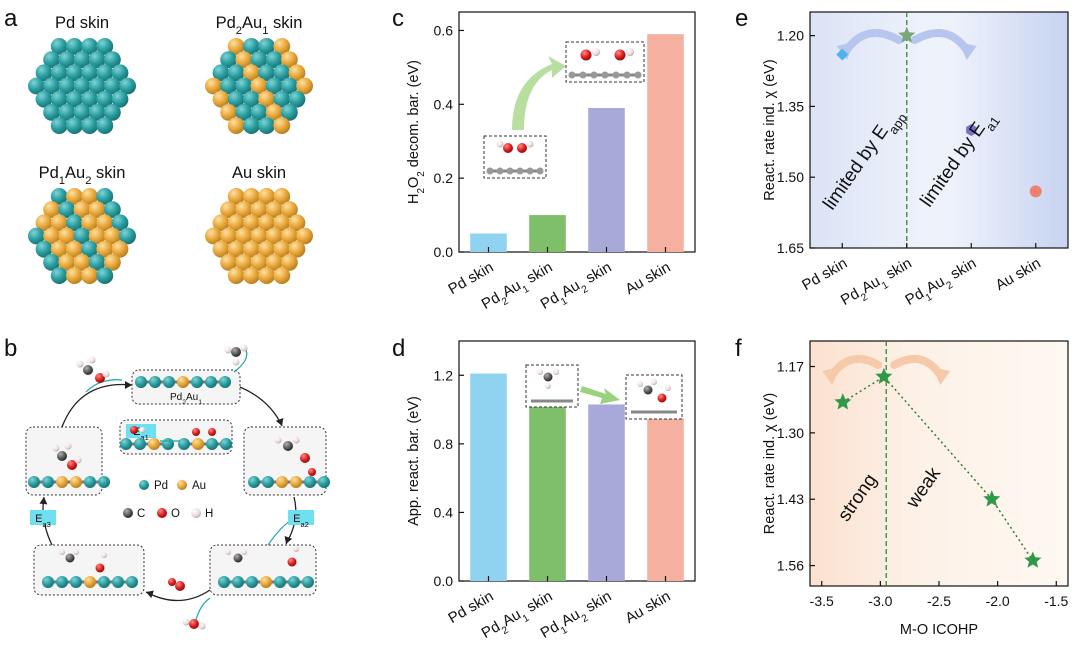  Describe the element at coordinates (203, 609) in the screenshot. I see `cyan-arrow` at that location.